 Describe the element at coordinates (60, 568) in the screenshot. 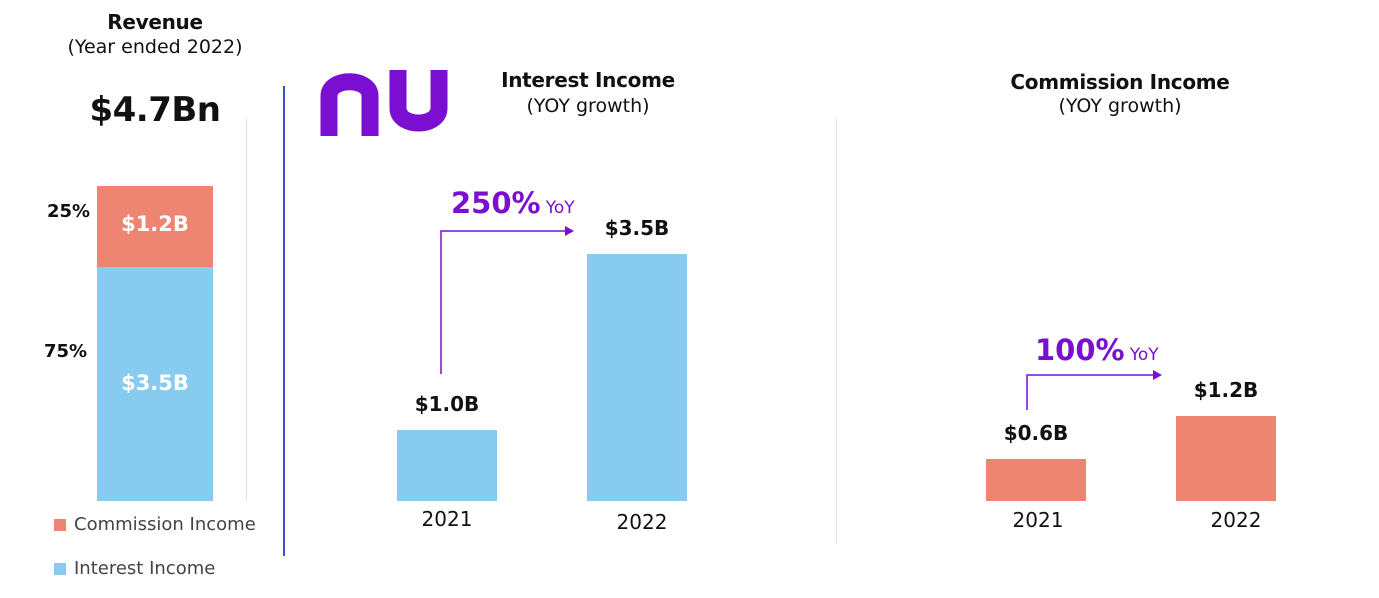

I see `legend-swatch-interest` at that location.